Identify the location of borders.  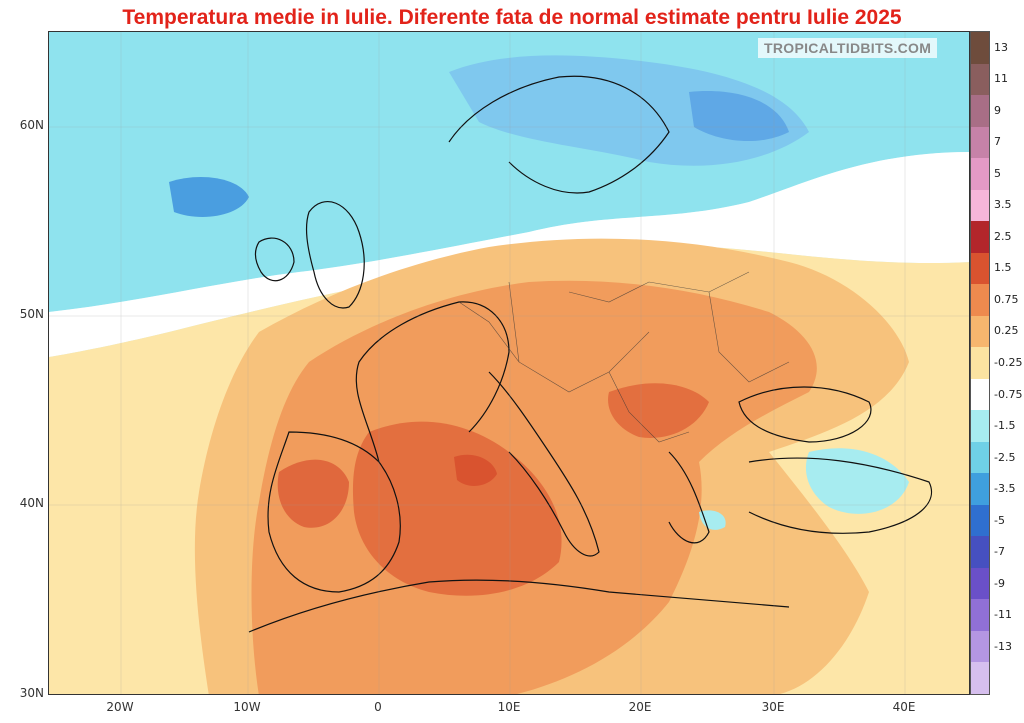
(624, 357).